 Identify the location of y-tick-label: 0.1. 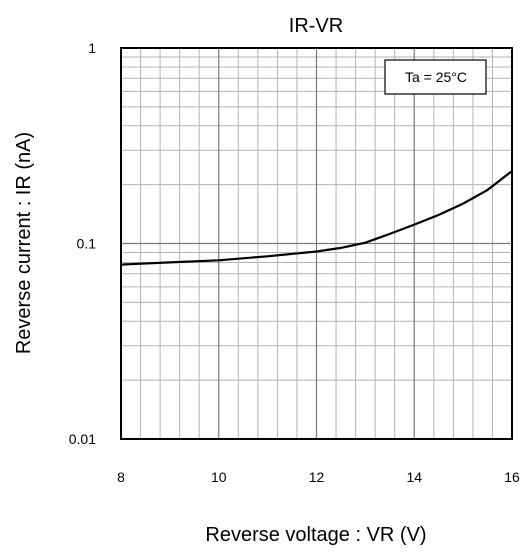
(87, 244).